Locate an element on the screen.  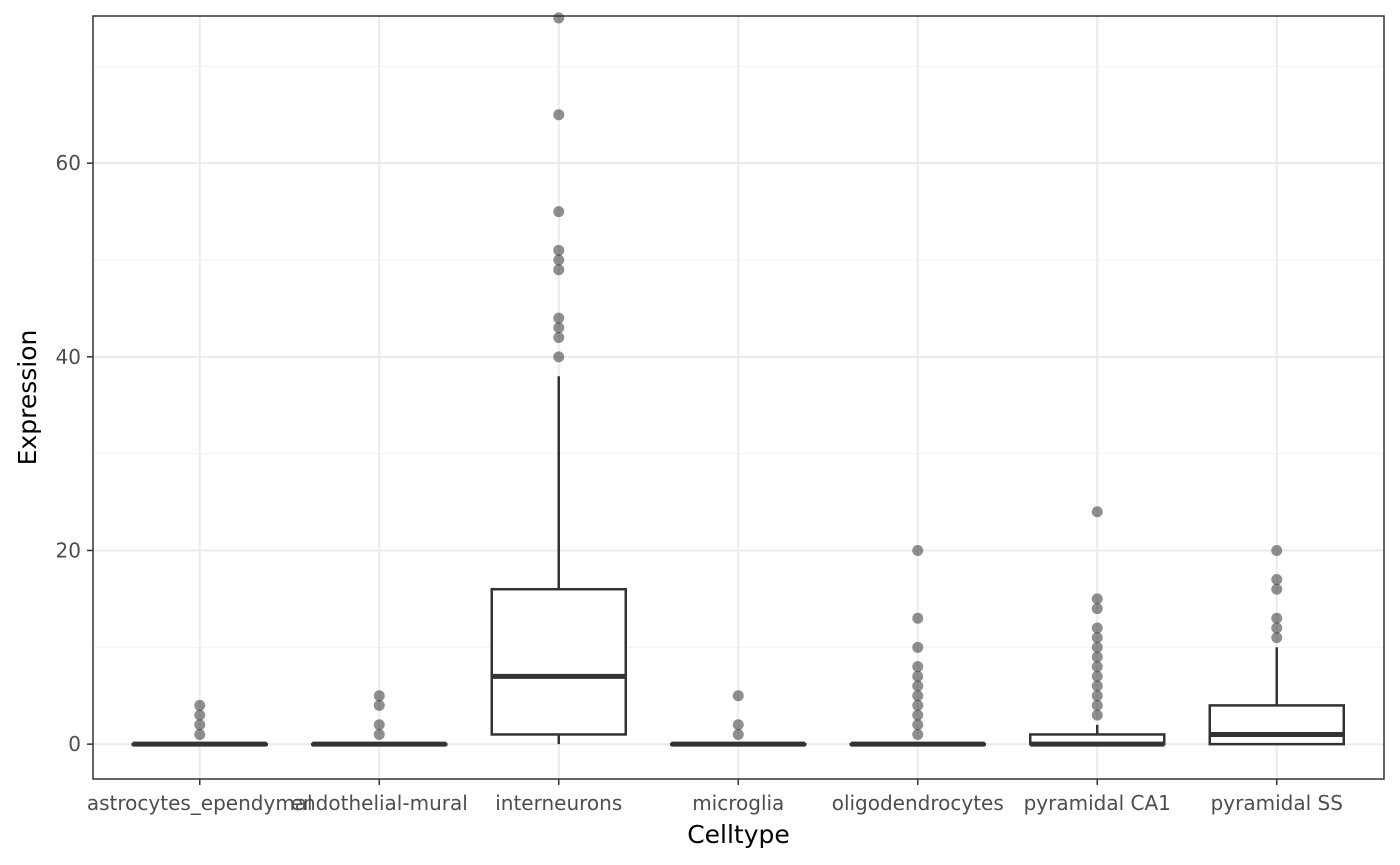
y-tick-label: 60 is located at coordinates (68, 163).